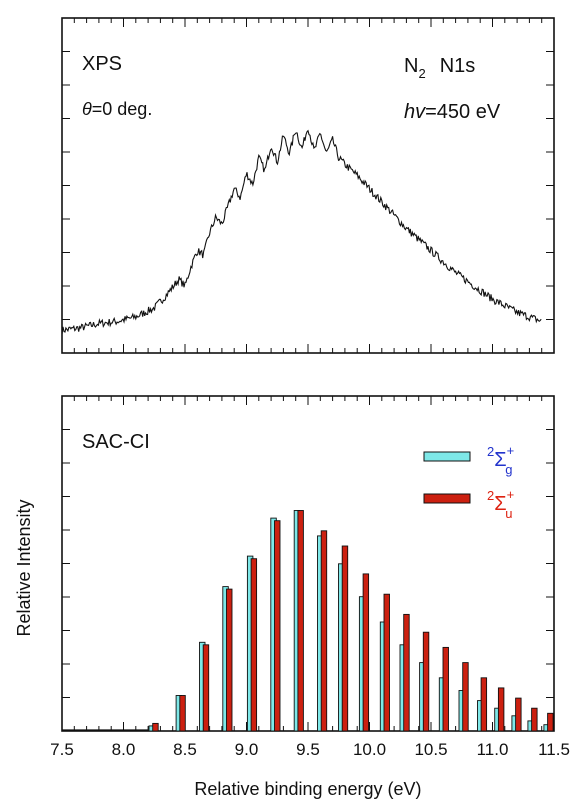 This screenshot has height=804, width=577. I want to click on legend-sigma-u-swatch, so click(447, 498).